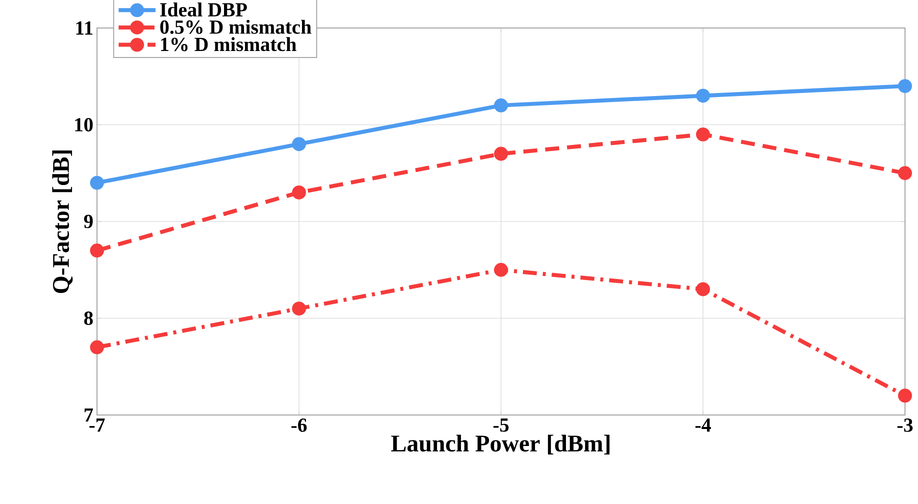  I want to click on y-tick-label: 8, so click(88, 318).